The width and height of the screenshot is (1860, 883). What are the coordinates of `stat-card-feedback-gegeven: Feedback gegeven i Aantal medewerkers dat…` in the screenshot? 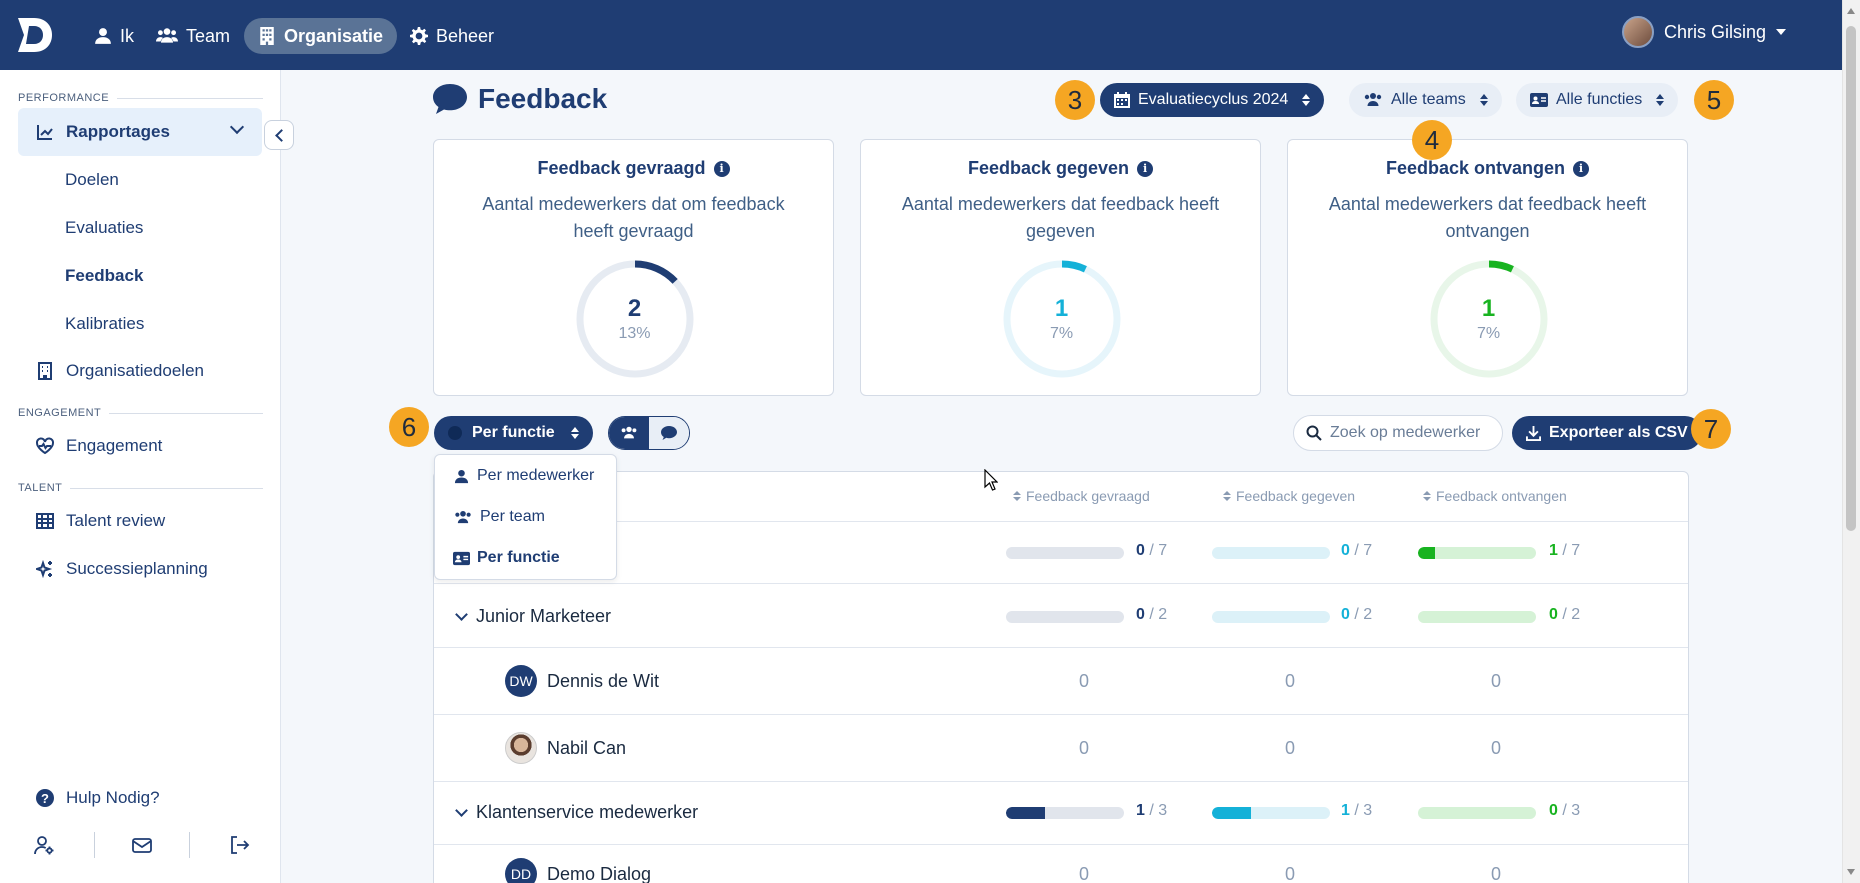 It's located at (1060, 267).